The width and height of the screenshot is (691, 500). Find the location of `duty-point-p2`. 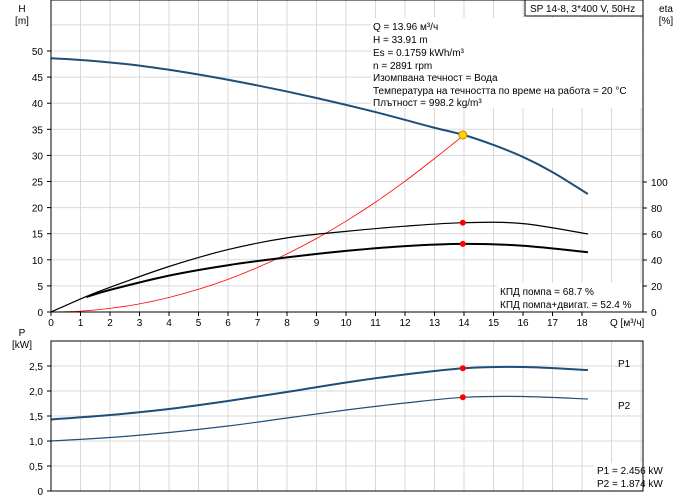

duty-point-p2 is located at coordinates (462, 397).